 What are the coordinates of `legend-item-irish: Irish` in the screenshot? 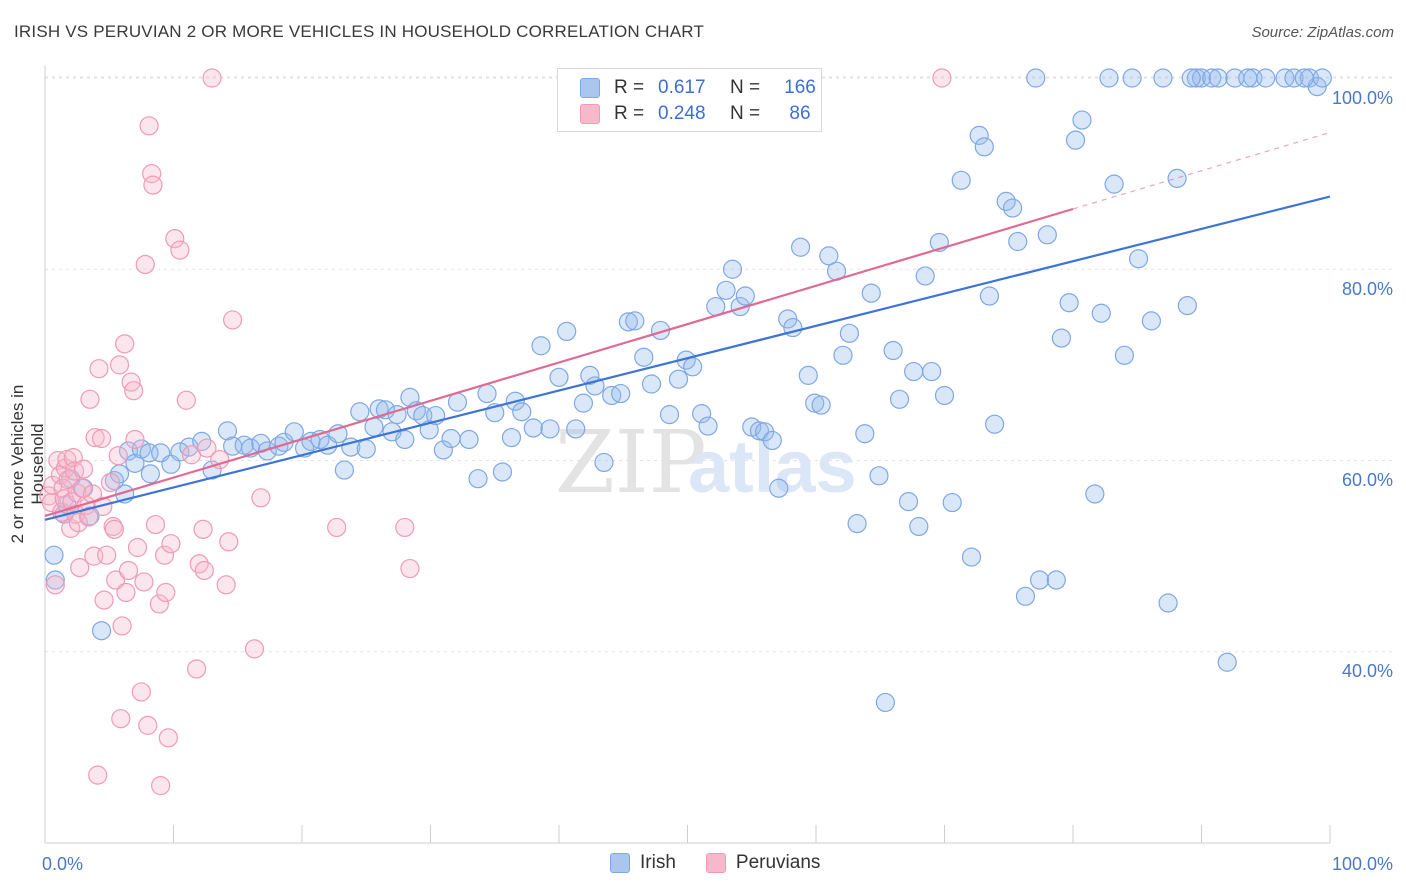 It's located at (643, 863).